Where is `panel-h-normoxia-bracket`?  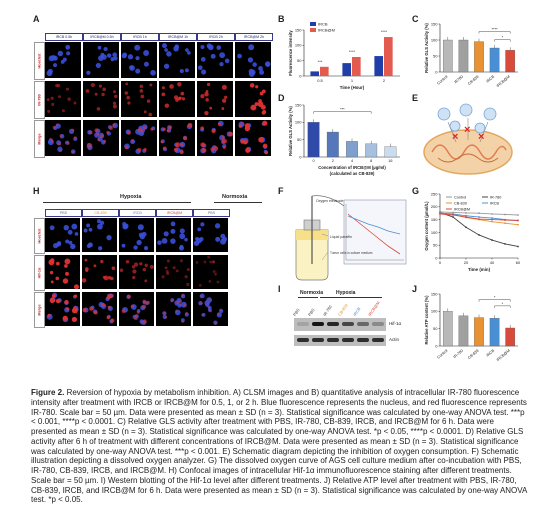 panel-h-normoxia-bracket is located at coordinates (238, 202).